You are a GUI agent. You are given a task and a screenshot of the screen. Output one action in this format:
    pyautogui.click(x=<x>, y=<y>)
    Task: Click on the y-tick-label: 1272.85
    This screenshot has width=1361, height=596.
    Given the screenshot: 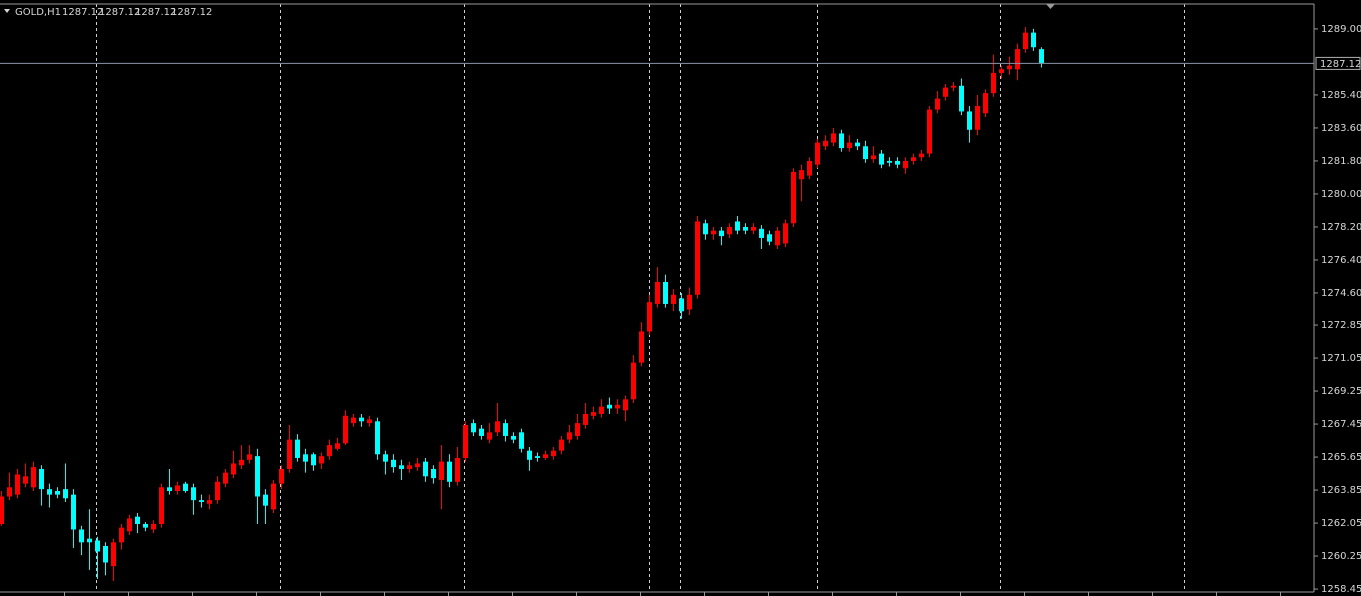 What is the action you would take?
    pyautogui.click(x=1341, y=325)
    